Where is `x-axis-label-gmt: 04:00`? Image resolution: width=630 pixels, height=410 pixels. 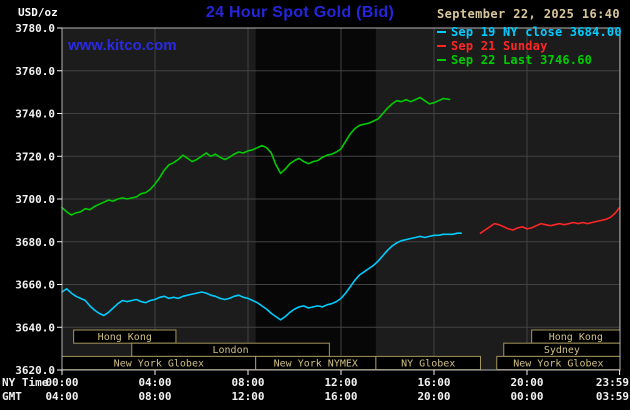
x-axis-label-gmt: 04:00 is located at coordinates (61, 396).